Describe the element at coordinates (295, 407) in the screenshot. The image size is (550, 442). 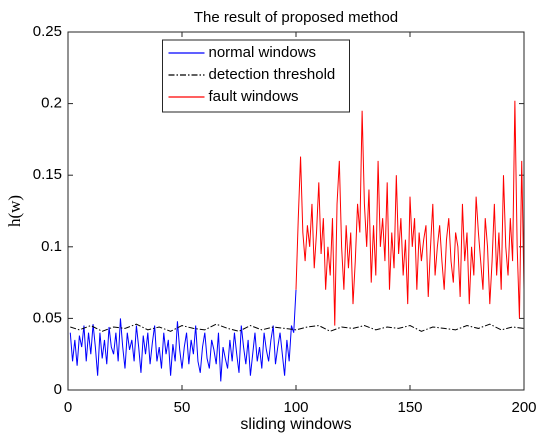
I see `x-tick-label: 100` at that location.